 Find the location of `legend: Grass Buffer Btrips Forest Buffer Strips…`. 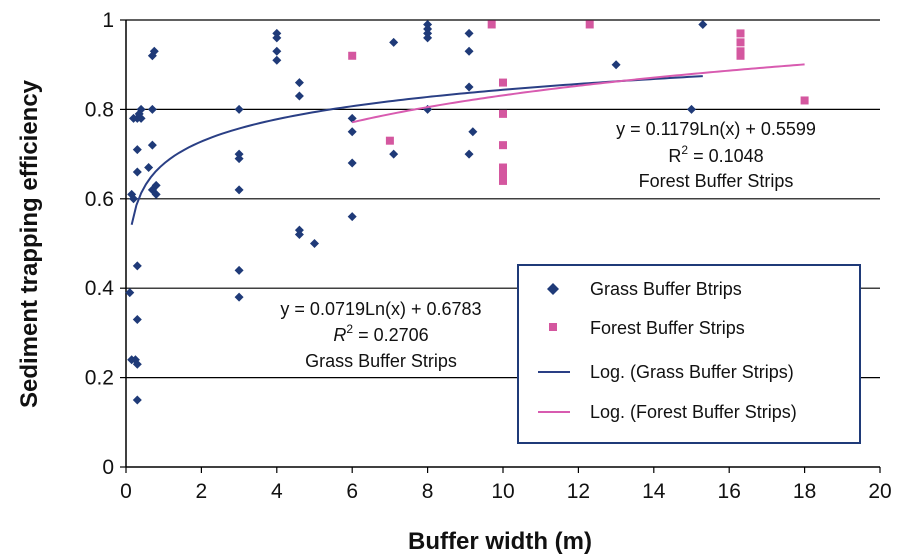

legend: Grass Buffer Btrips Forest Buffer Strips… is located at coordinates (689, 354).